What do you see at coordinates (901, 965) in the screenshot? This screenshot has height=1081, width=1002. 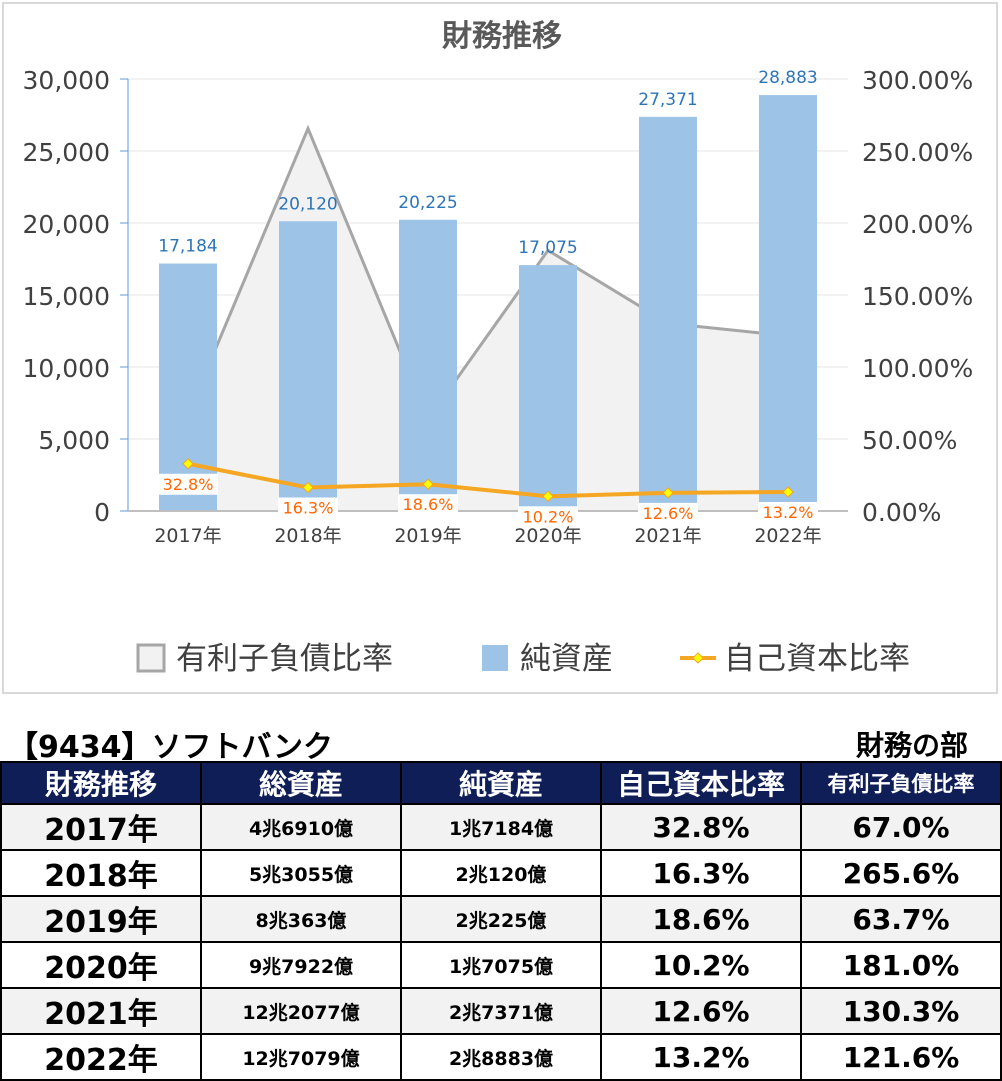 I see `cell-debt-ratio: 181.0%` at bounding box center [901, 965].